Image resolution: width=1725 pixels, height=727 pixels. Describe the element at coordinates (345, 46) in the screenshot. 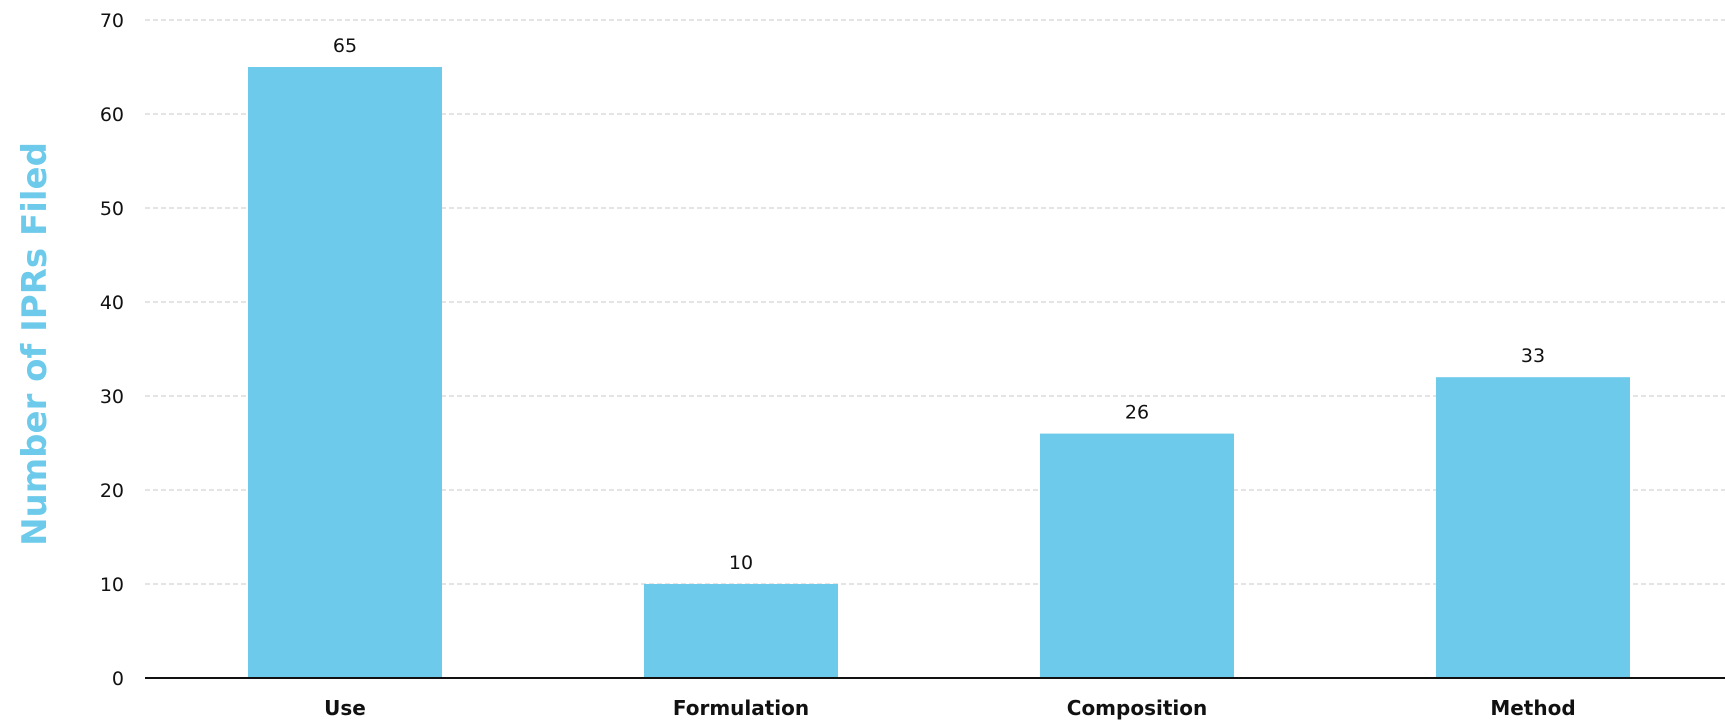

I see `data-label: 65` at that location.